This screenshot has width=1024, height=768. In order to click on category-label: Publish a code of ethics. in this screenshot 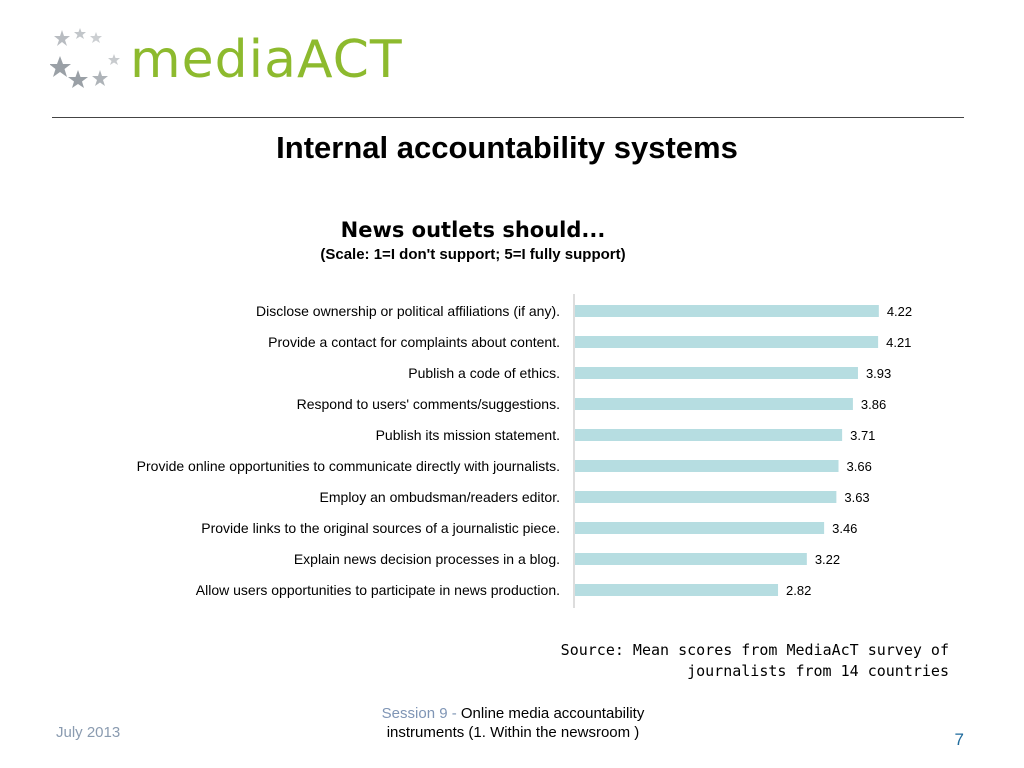, I will do `click(484, 373)`.